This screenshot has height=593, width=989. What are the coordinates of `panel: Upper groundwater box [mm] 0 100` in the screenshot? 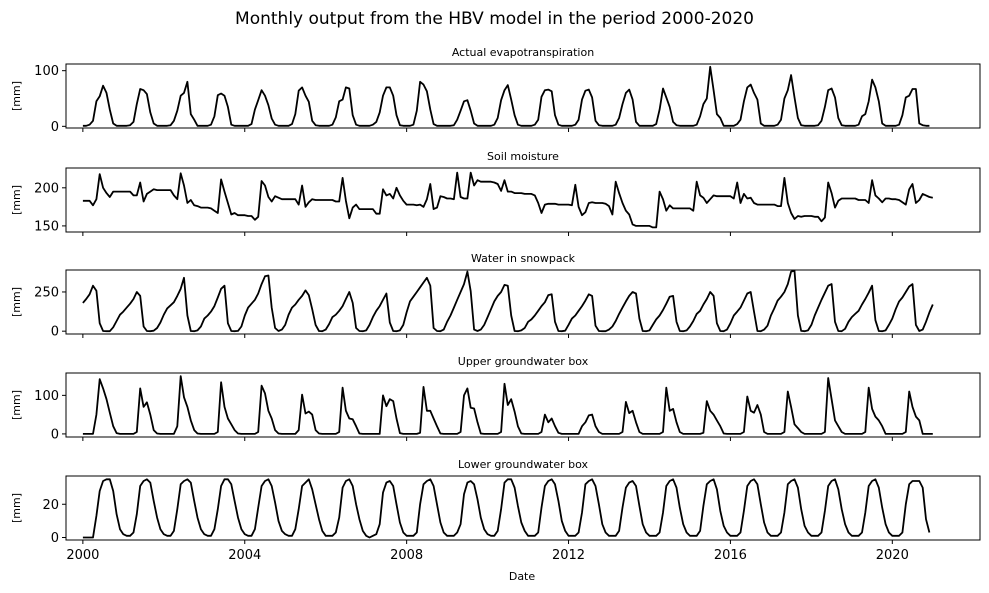 It's located at (495, 398).